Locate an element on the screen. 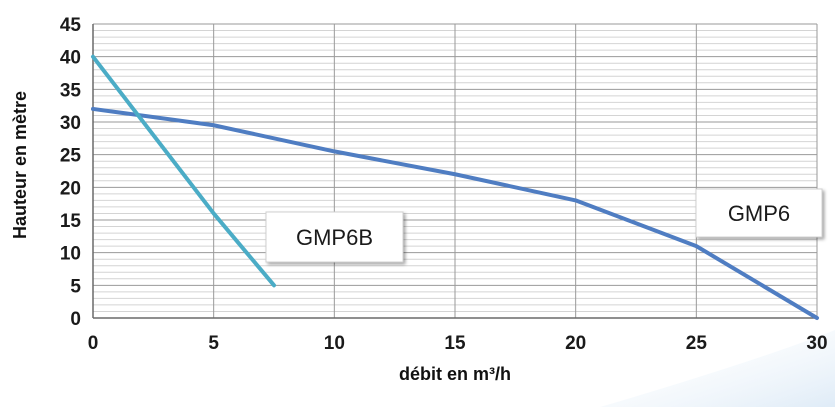 The height and width of the screenshot is (407, 835). series-label-gmp6-box is located at coordinates (759, 213).